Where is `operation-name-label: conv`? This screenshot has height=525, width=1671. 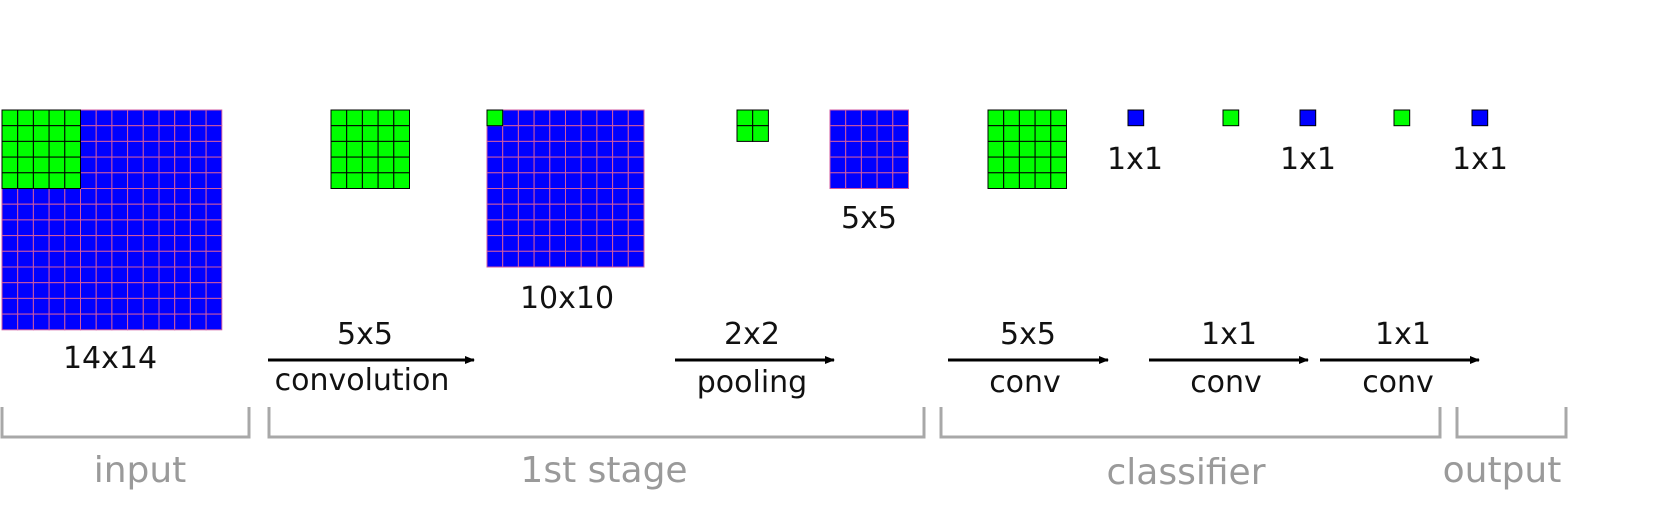
operation-name-label: conv is located at coordinates (1226, 382).